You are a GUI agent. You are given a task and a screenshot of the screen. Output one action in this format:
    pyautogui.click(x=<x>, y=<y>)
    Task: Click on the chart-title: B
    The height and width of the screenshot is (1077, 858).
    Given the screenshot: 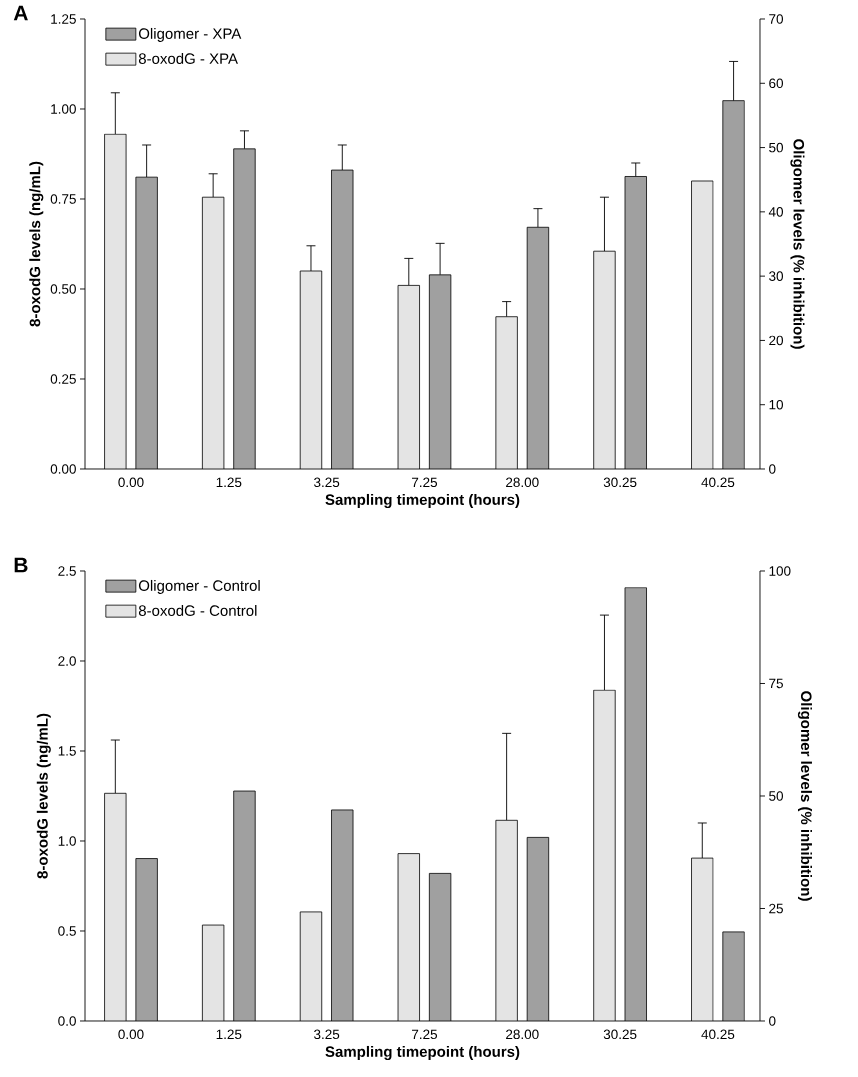 What is the action you would take?
    pyautogui.click(x=21, y=565)
    